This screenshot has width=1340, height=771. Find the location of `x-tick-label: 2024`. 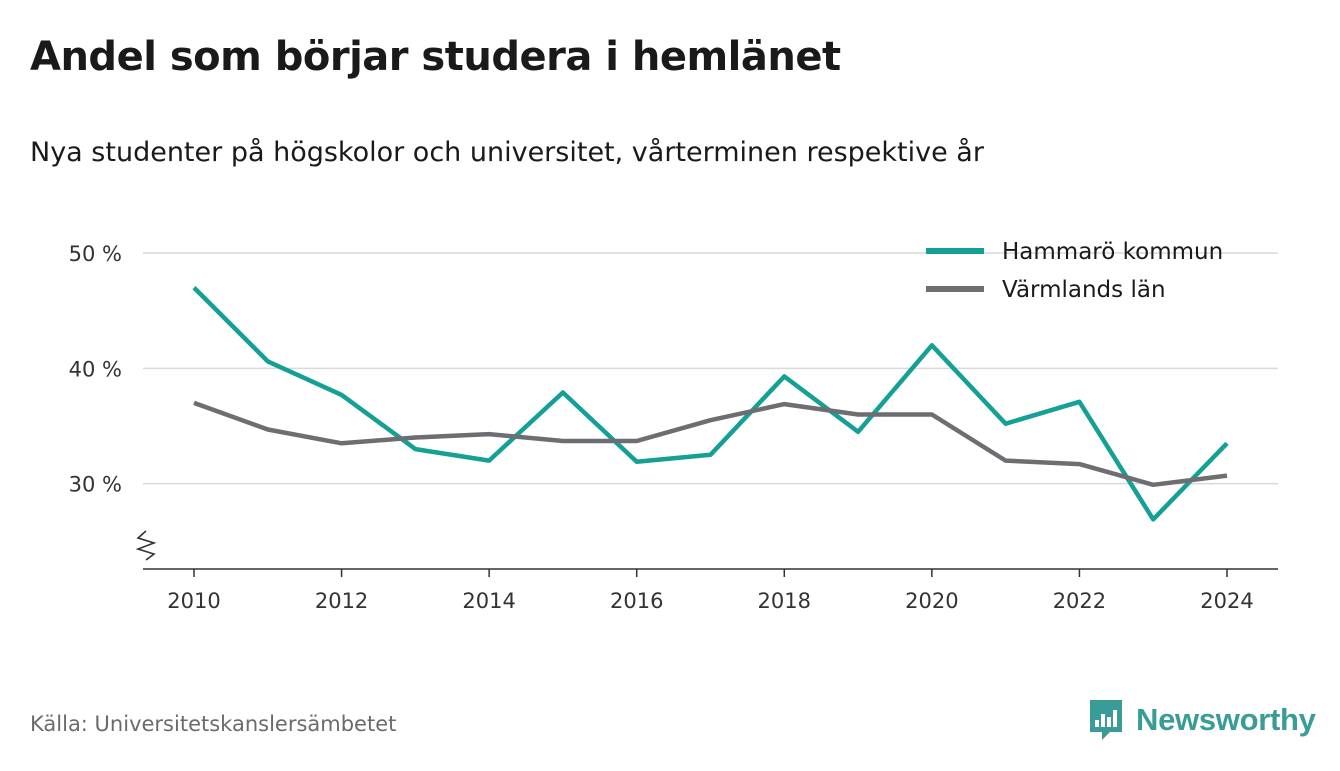

x-tick-label: 2024 is located at coordinates (1226, 601).